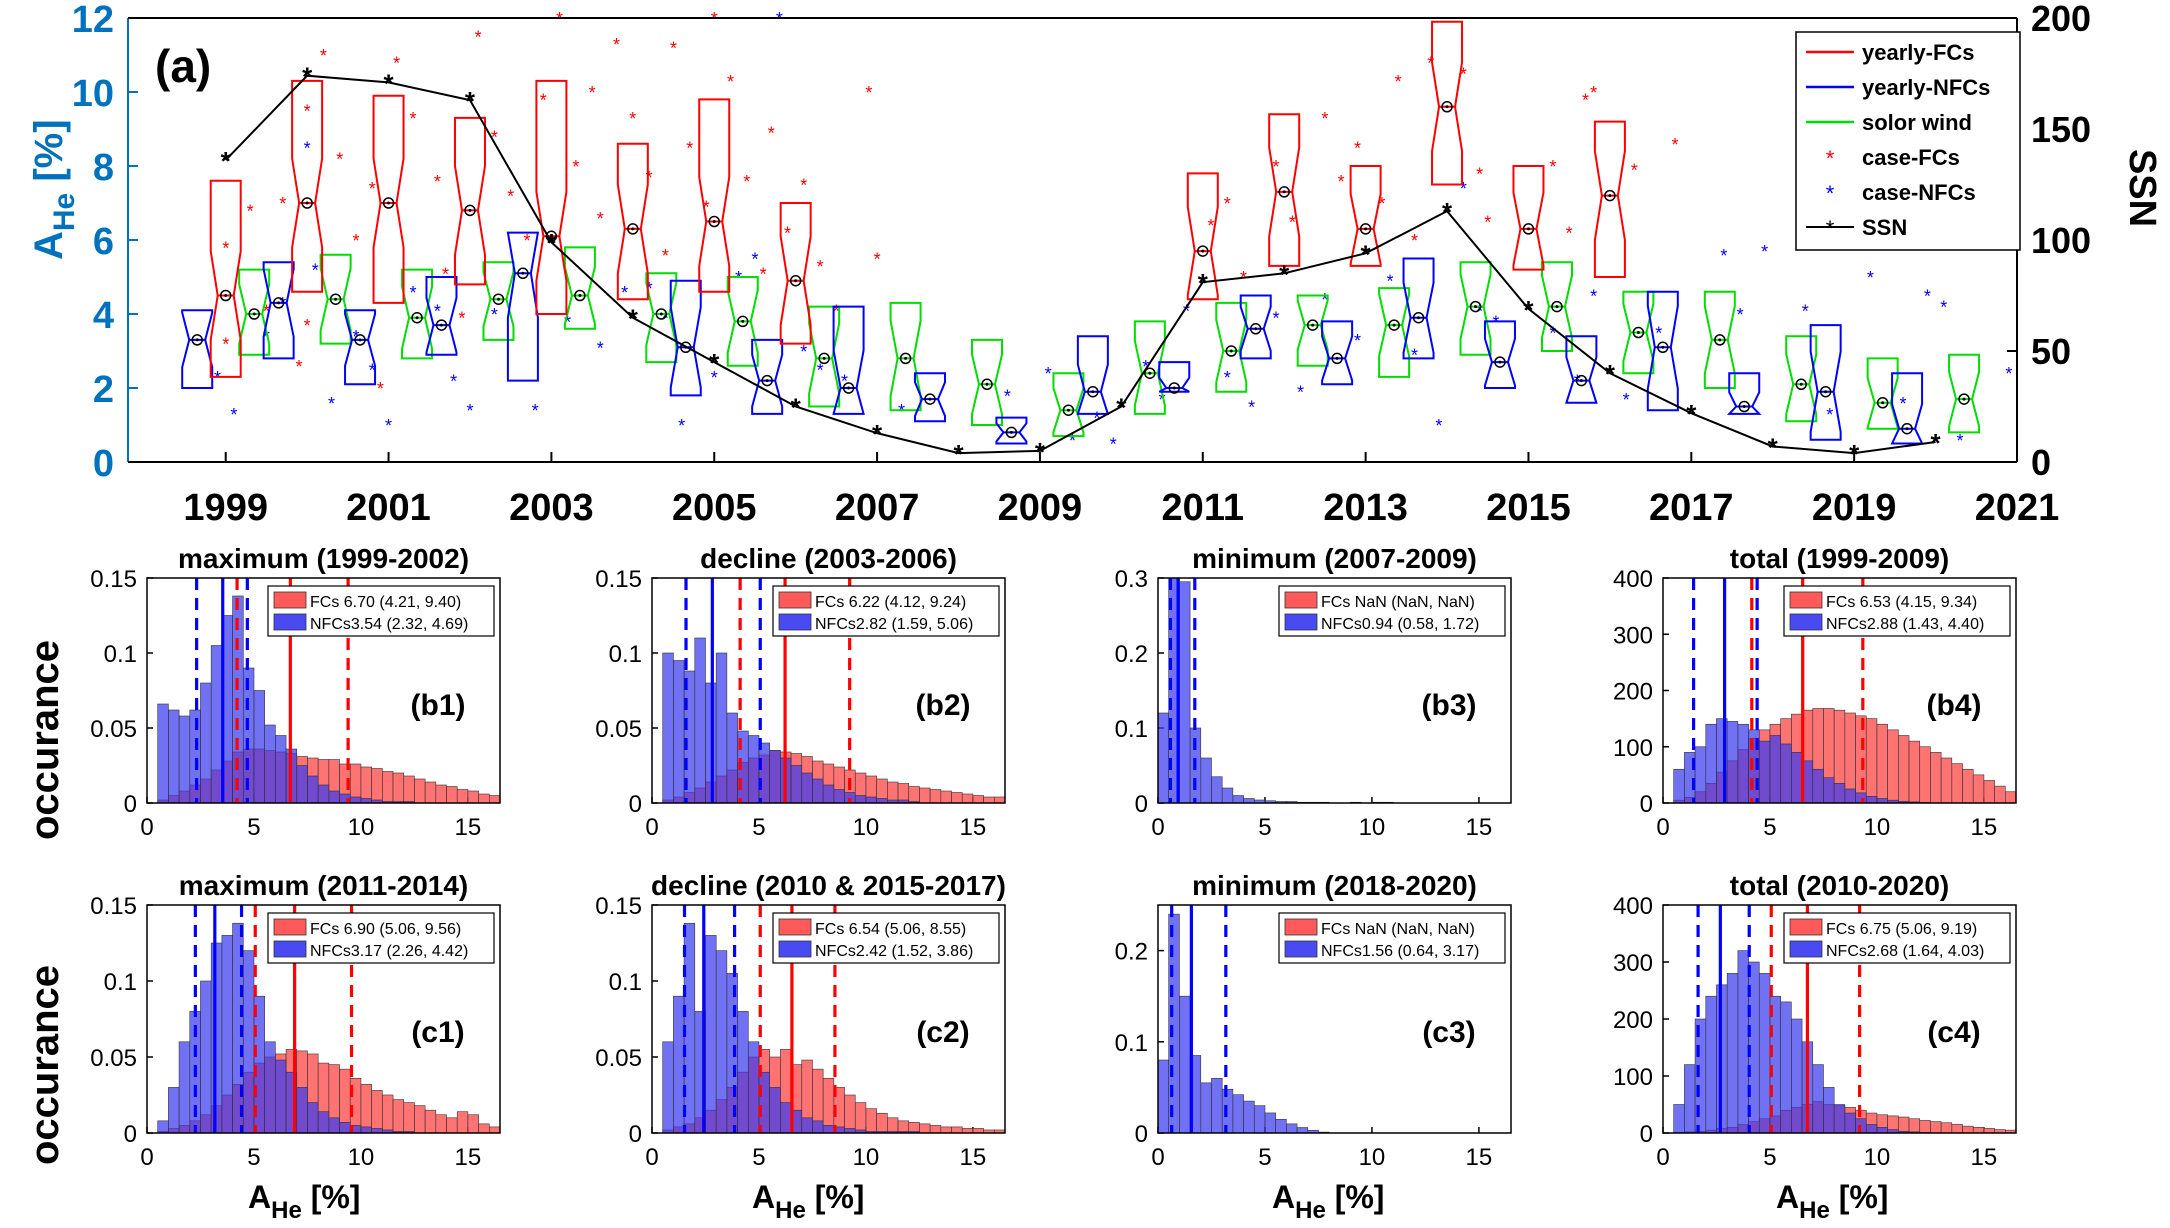 The width and height of the screenshot is (2170, 1228). What do you see at coordinates (331, 1197) in the screenshot?
I see `hist-xlabel-1-unit: [%]` at bounding box center [331, 1197].